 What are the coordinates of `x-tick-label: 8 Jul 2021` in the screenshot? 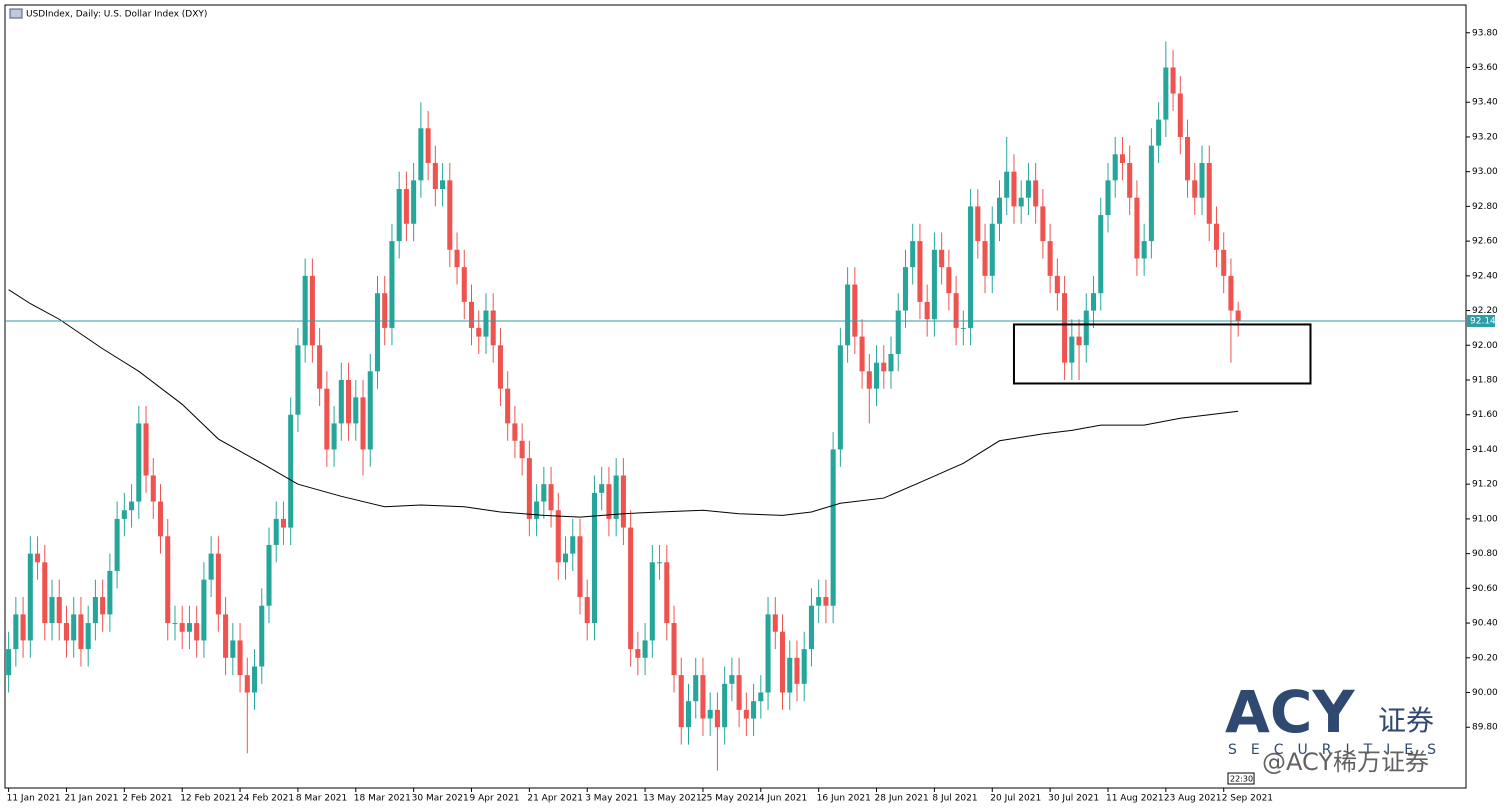 It's located at (954, 799).